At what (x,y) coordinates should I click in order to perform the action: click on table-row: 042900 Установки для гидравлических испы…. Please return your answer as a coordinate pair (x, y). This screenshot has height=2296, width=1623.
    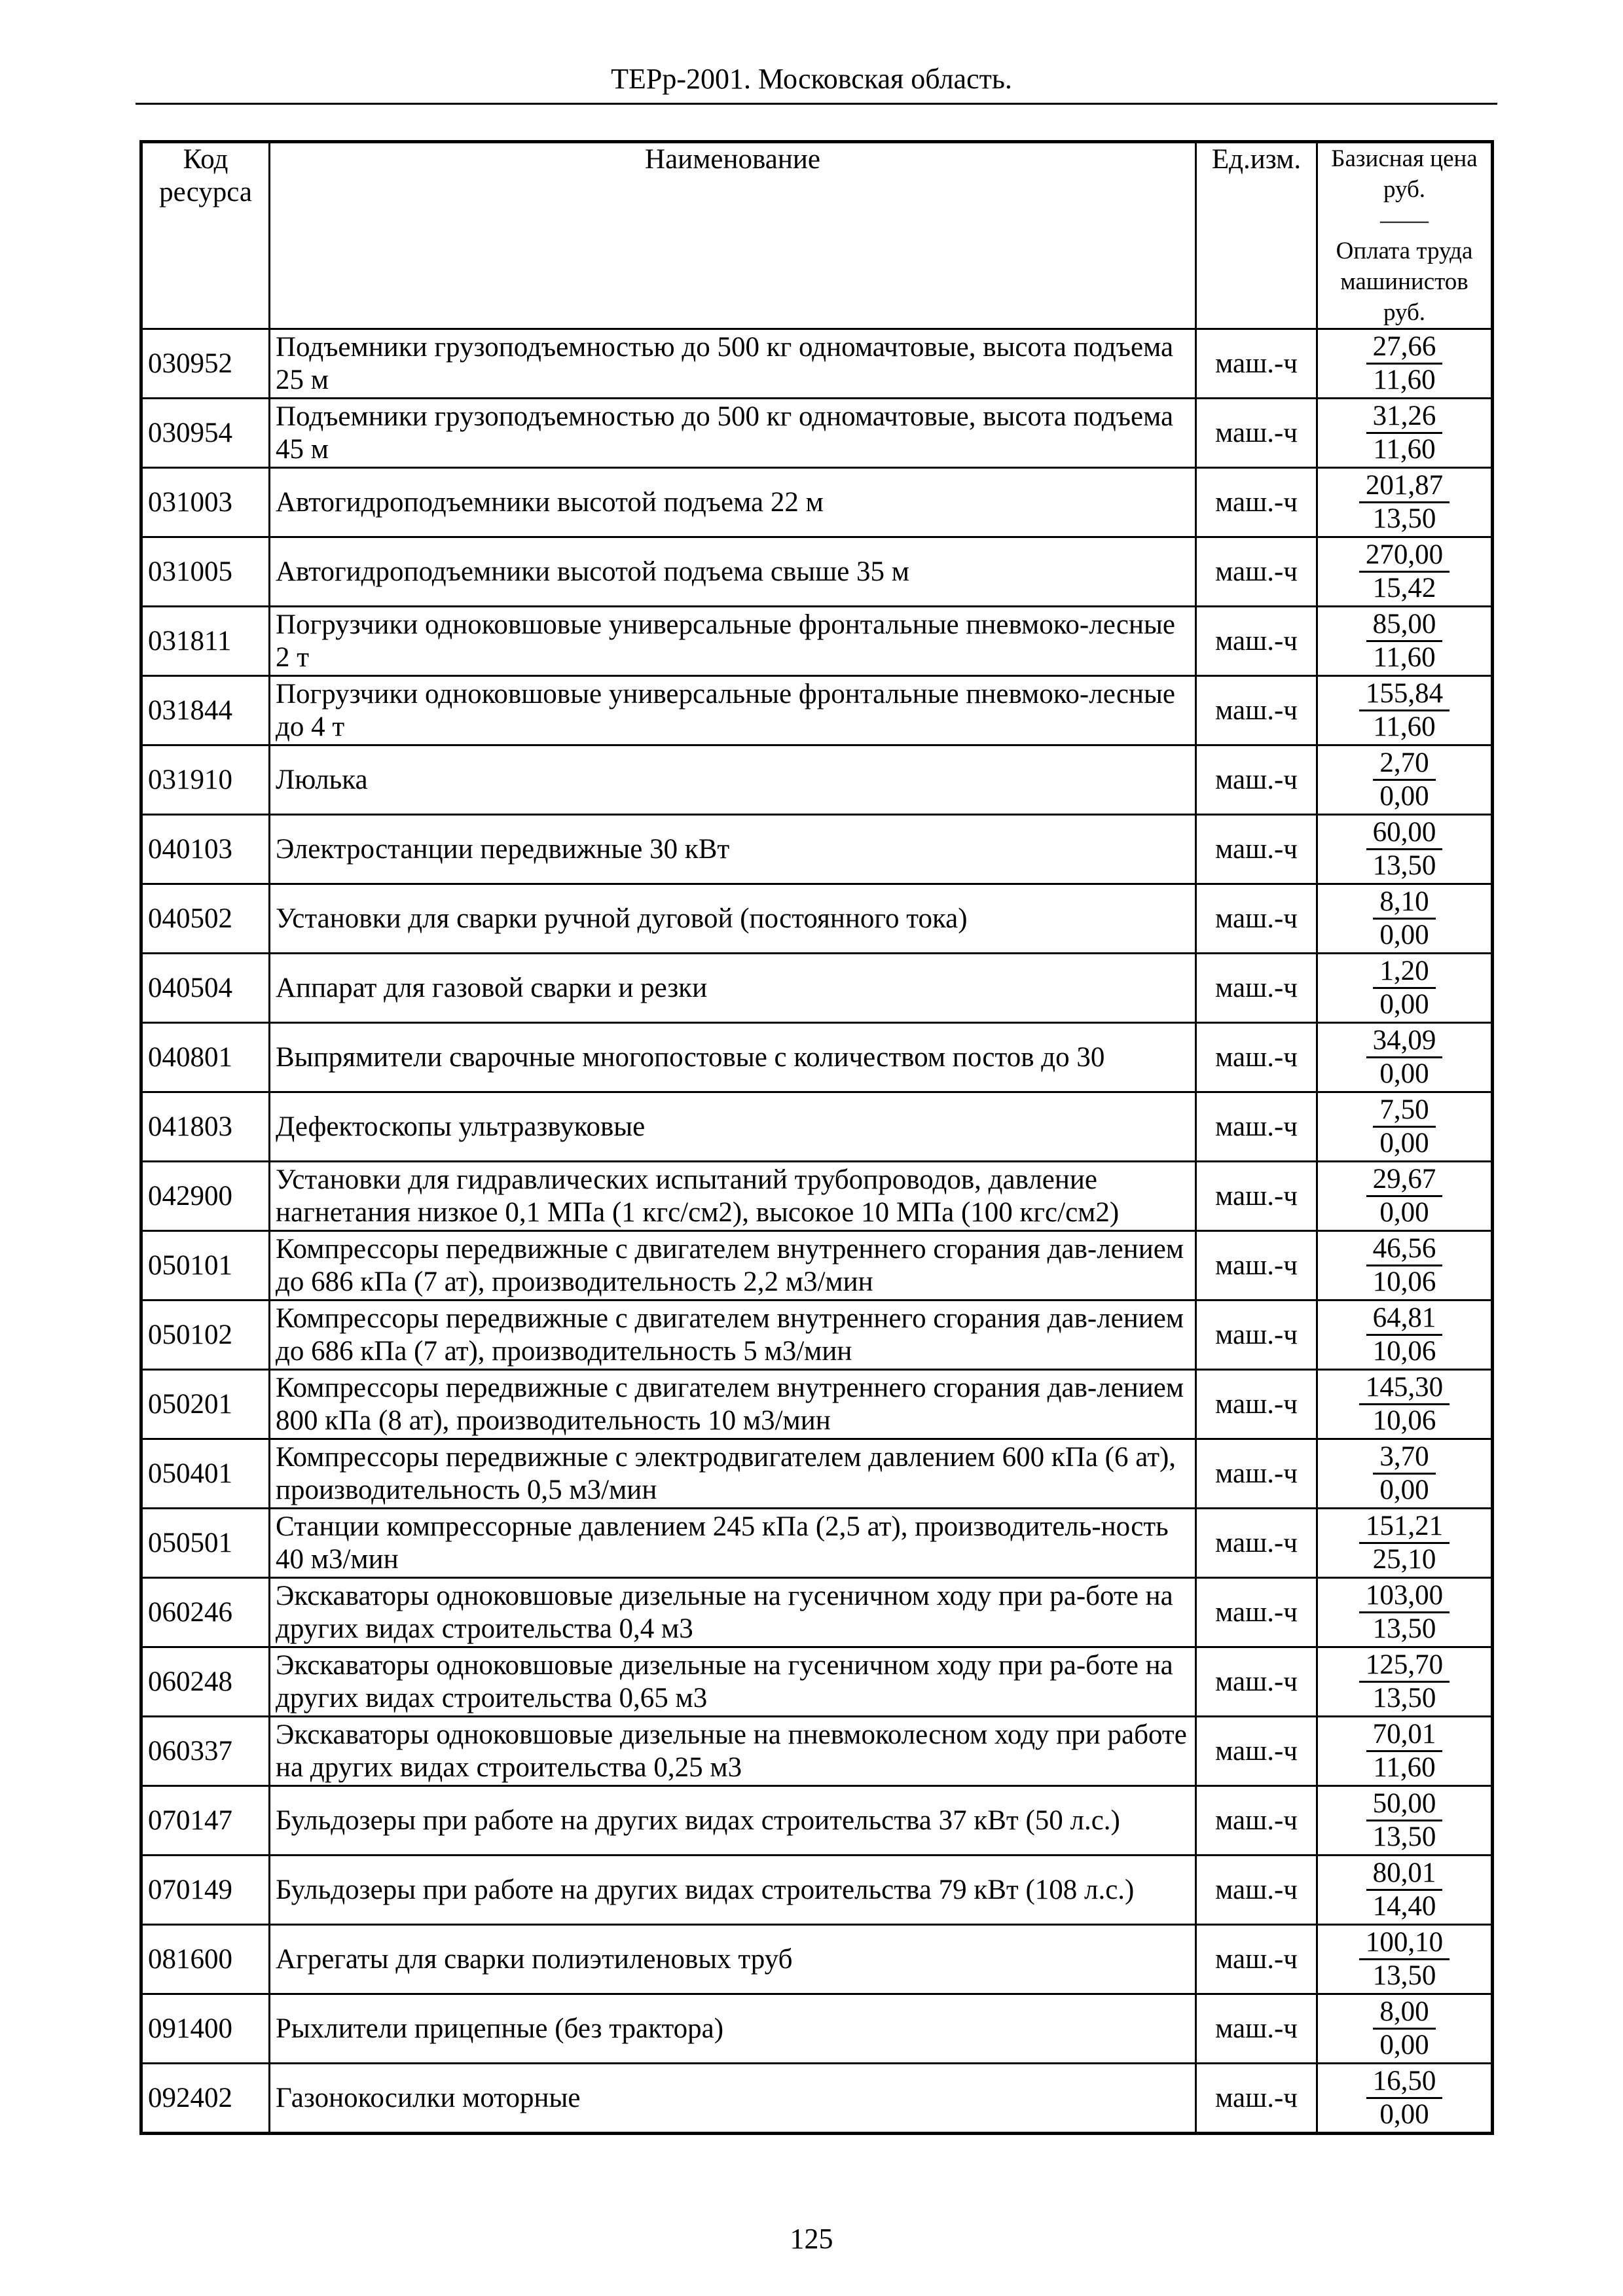
    Looking at the image, I should click on (816, 1196).